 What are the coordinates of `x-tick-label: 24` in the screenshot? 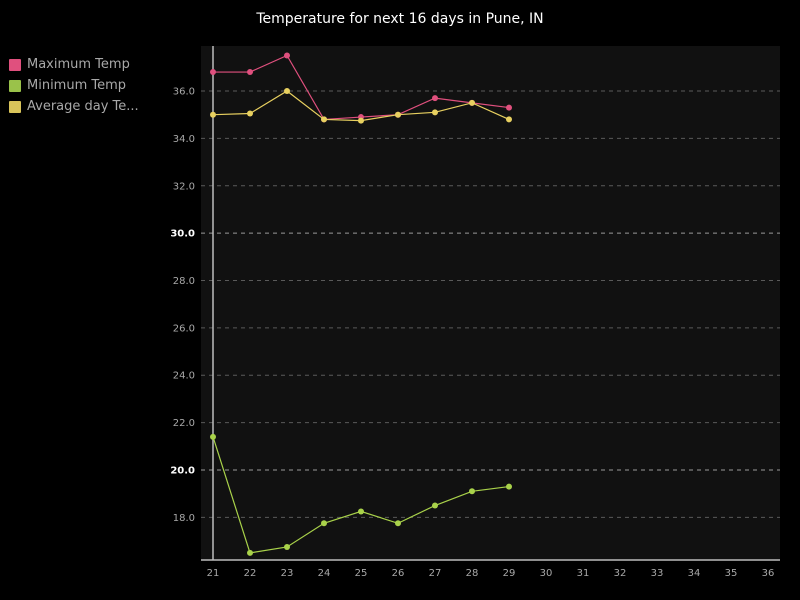 It's located at (324, 573).